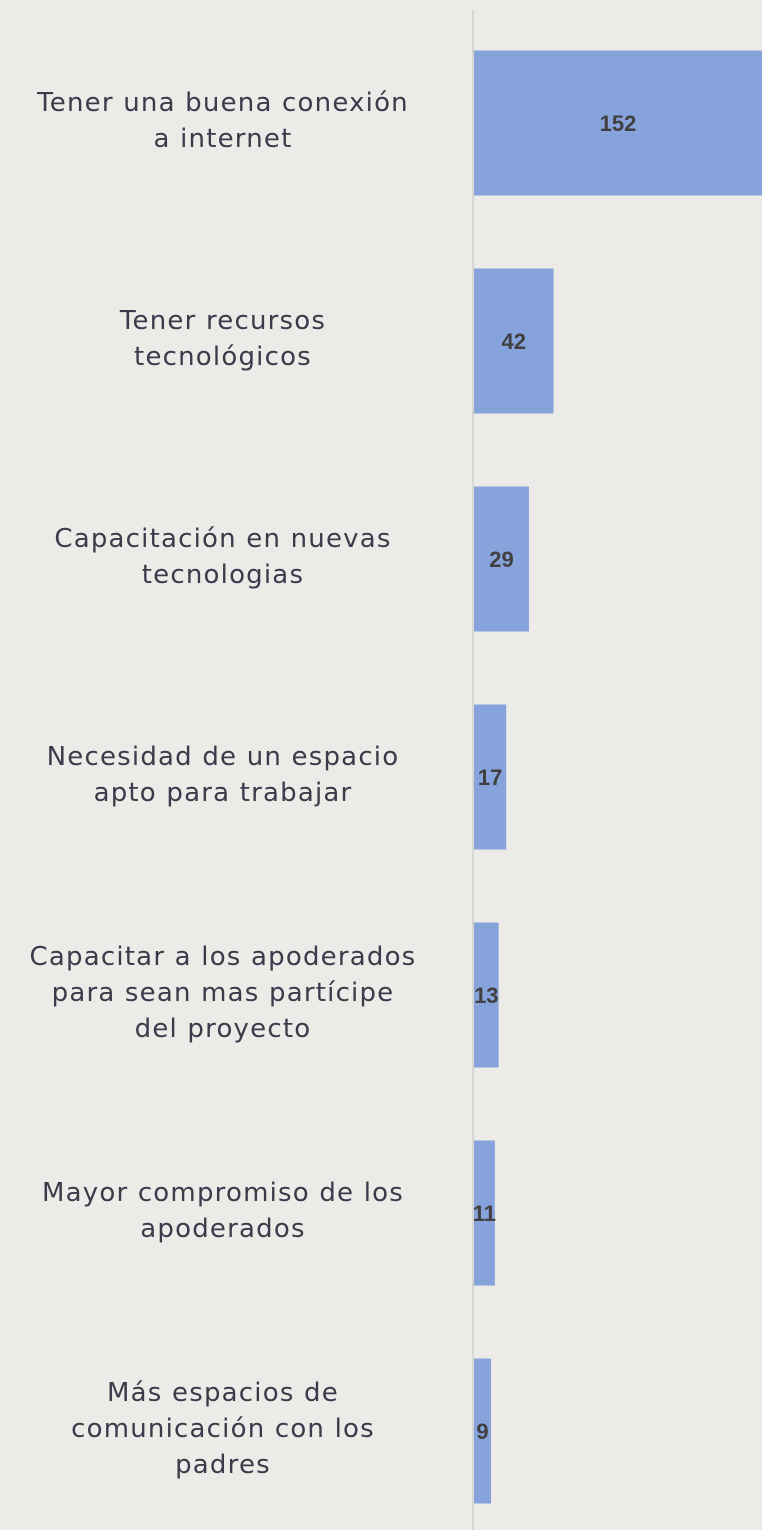 The image size is (762, 1530). I want to click on value-label: 13, so click(486, 995).